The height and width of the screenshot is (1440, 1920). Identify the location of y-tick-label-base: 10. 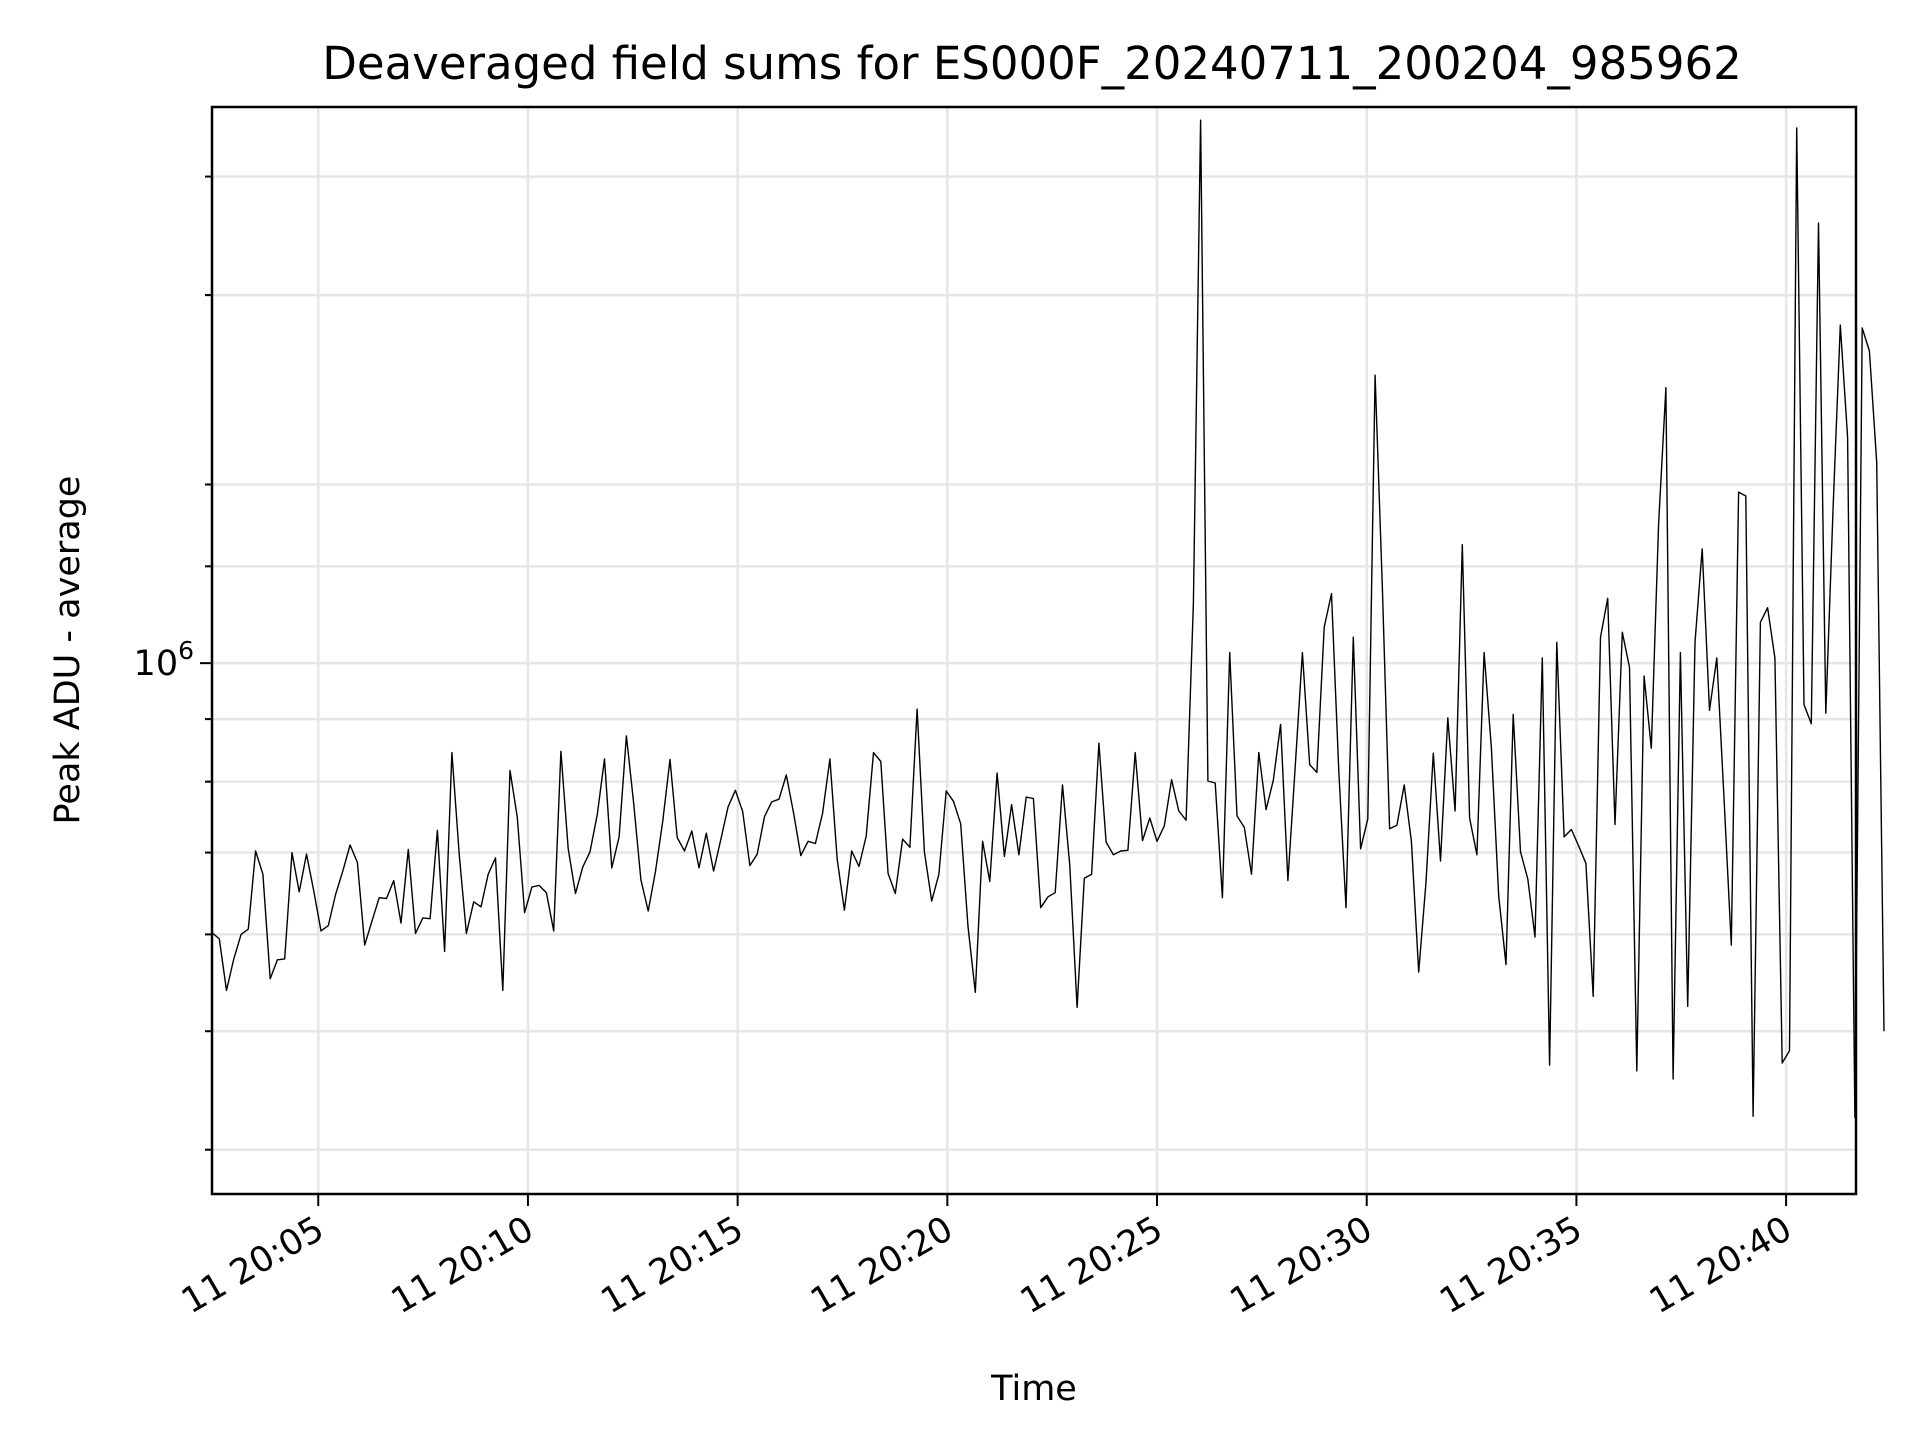
(156, 664).